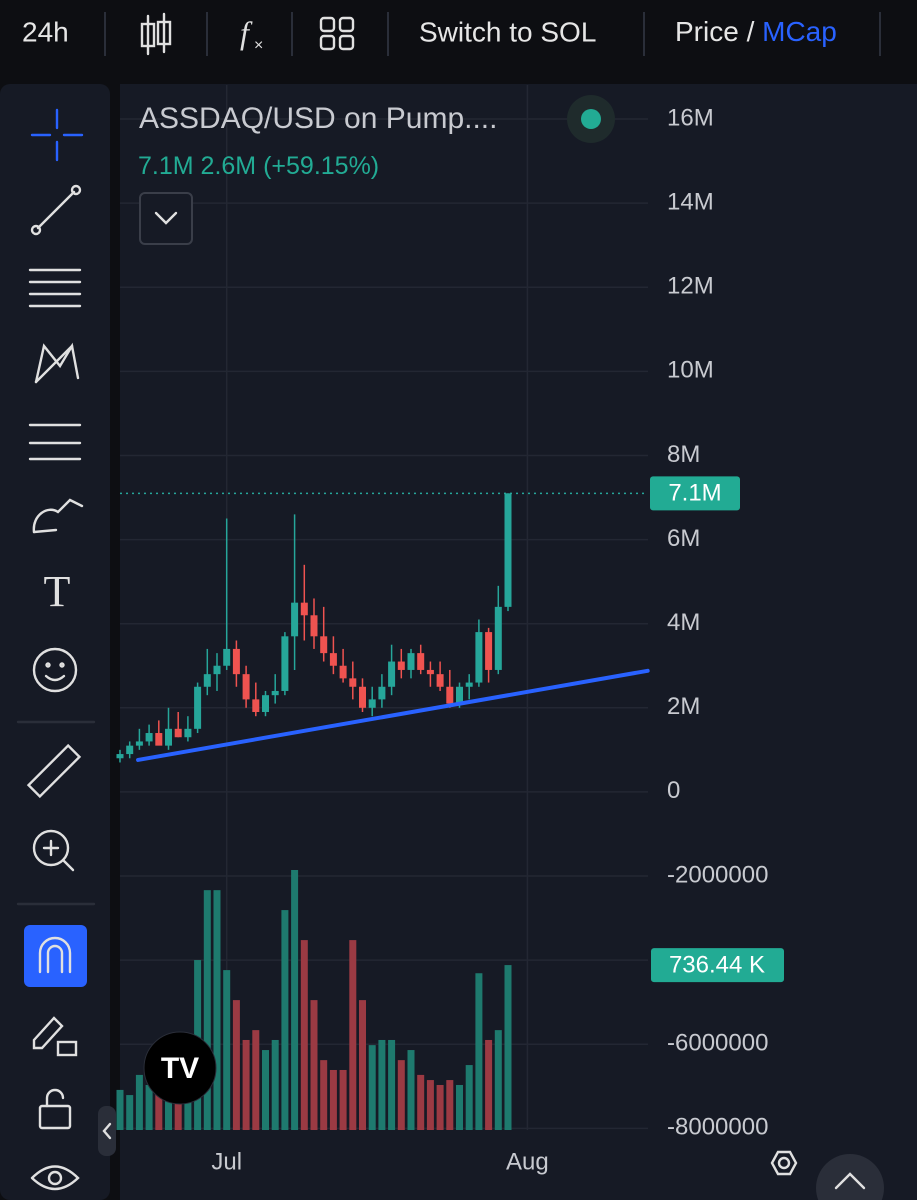  What do you see at coordinates (683, 622) in the screenshot?
I see `y-tick-label: 4M` at bounding box center [683, 622].